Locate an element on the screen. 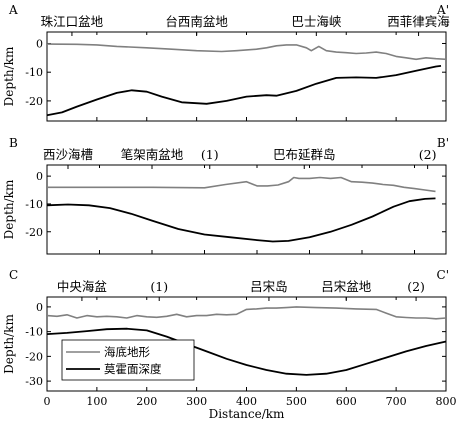 The width and height of the screenshot is (458, 424). x-tick-label: 600 is located at coordinates (346, 401).